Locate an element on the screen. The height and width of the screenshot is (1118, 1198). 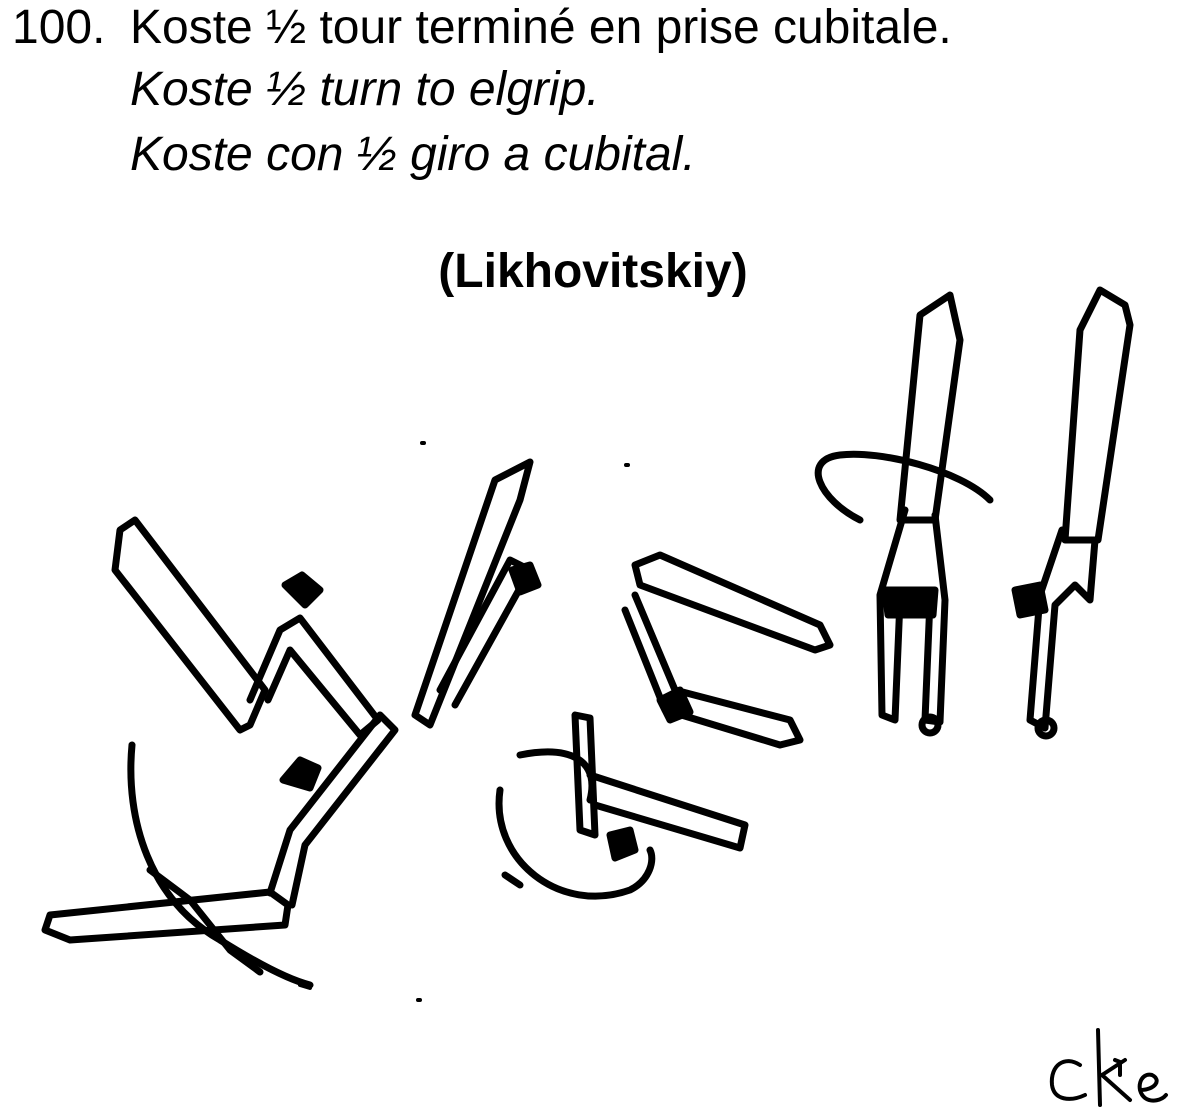
artist-signature is located at coordinates (1108, 1067).